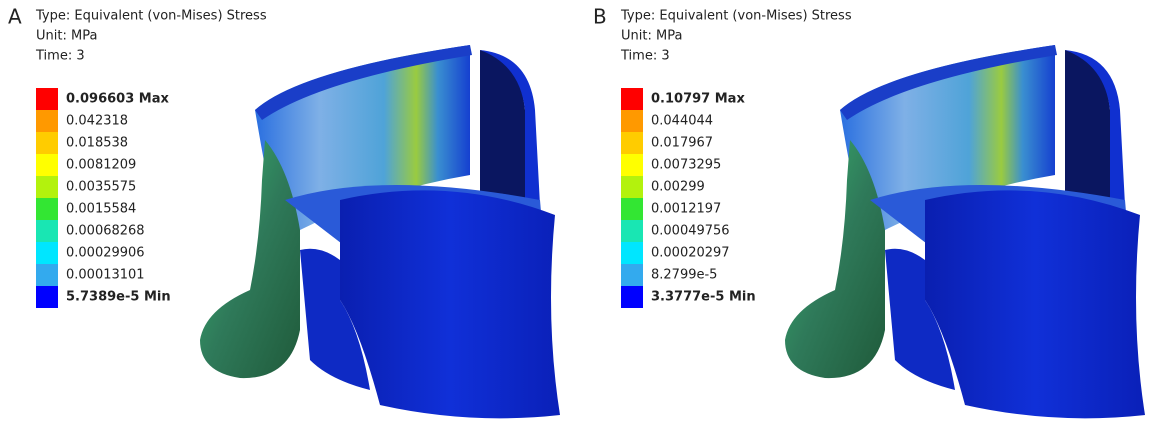  I want to click on legend-label: 0.0012197, so click(686, 209).